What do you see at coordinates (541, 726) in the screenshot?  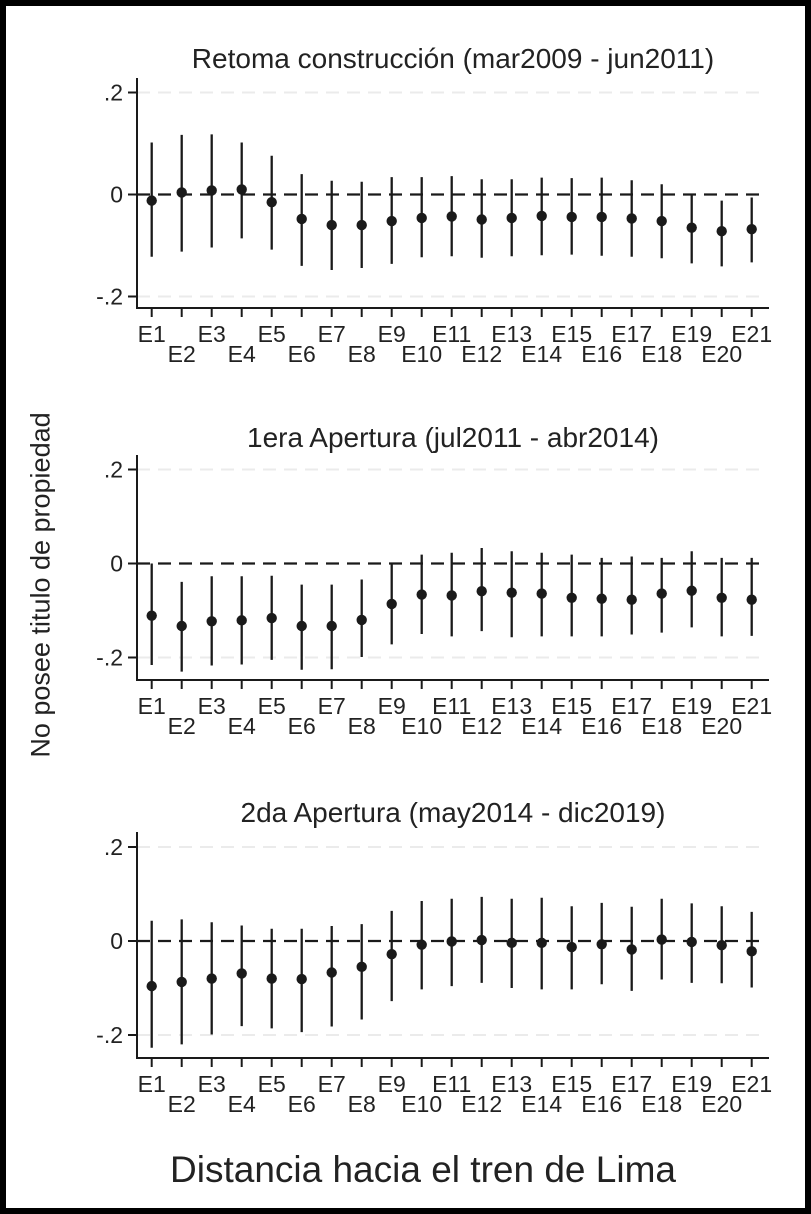 I see `panel-2-x-tick-label-E14: E14` at bounding box center [541, 726].